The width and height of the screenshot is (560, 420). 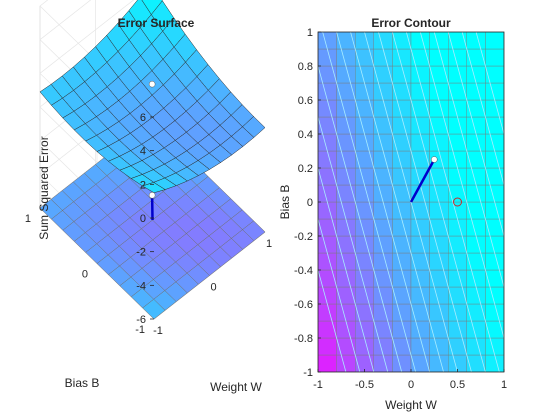 I want to click on z-tick-label: 0, so click(x=143, y=219).